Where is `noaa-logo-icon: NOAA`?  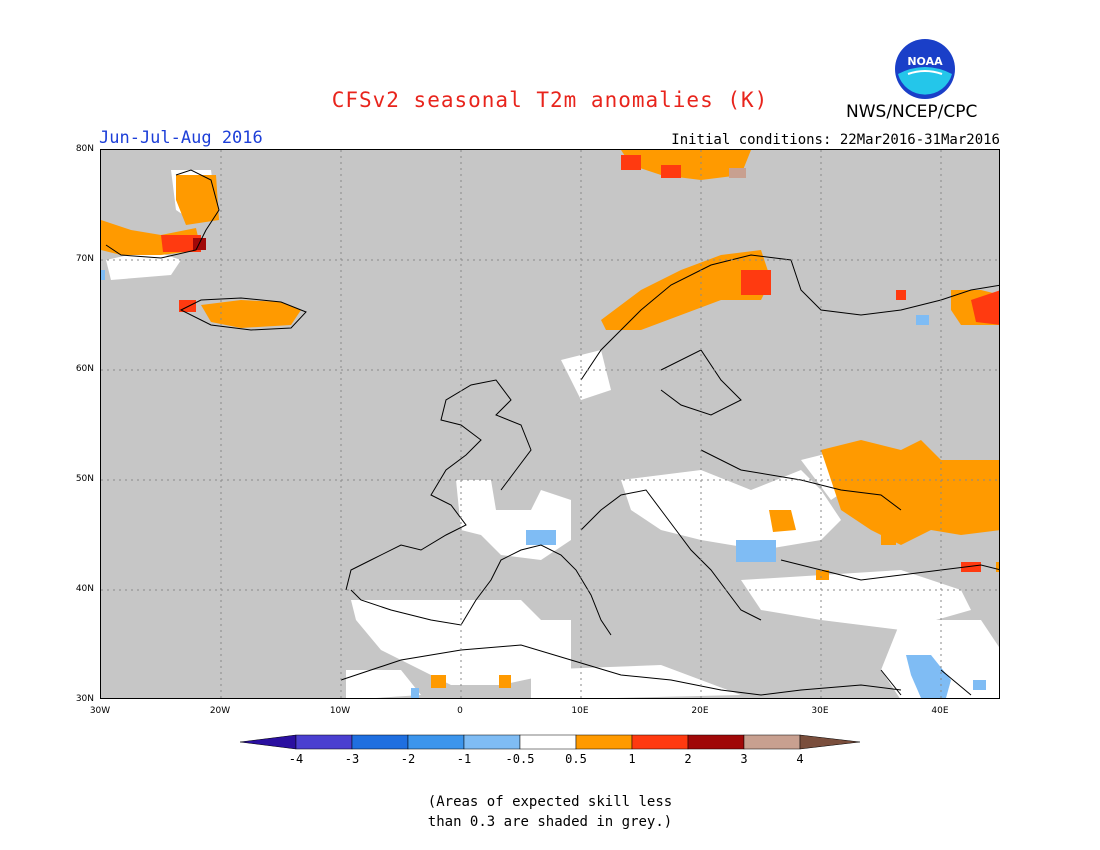 noaa-logo-icon: NOAA is located at coordinates (925, 69).